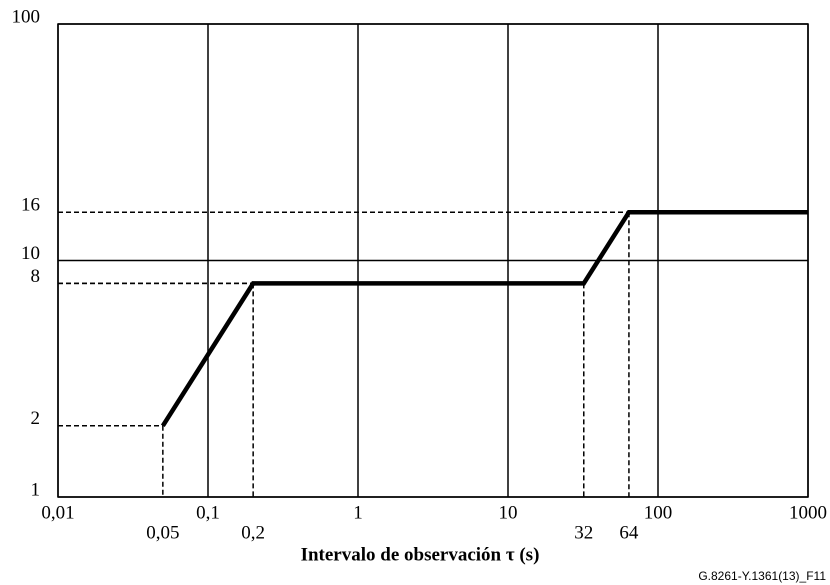  I want to click on x-value-label: 64, so click(629, 532).